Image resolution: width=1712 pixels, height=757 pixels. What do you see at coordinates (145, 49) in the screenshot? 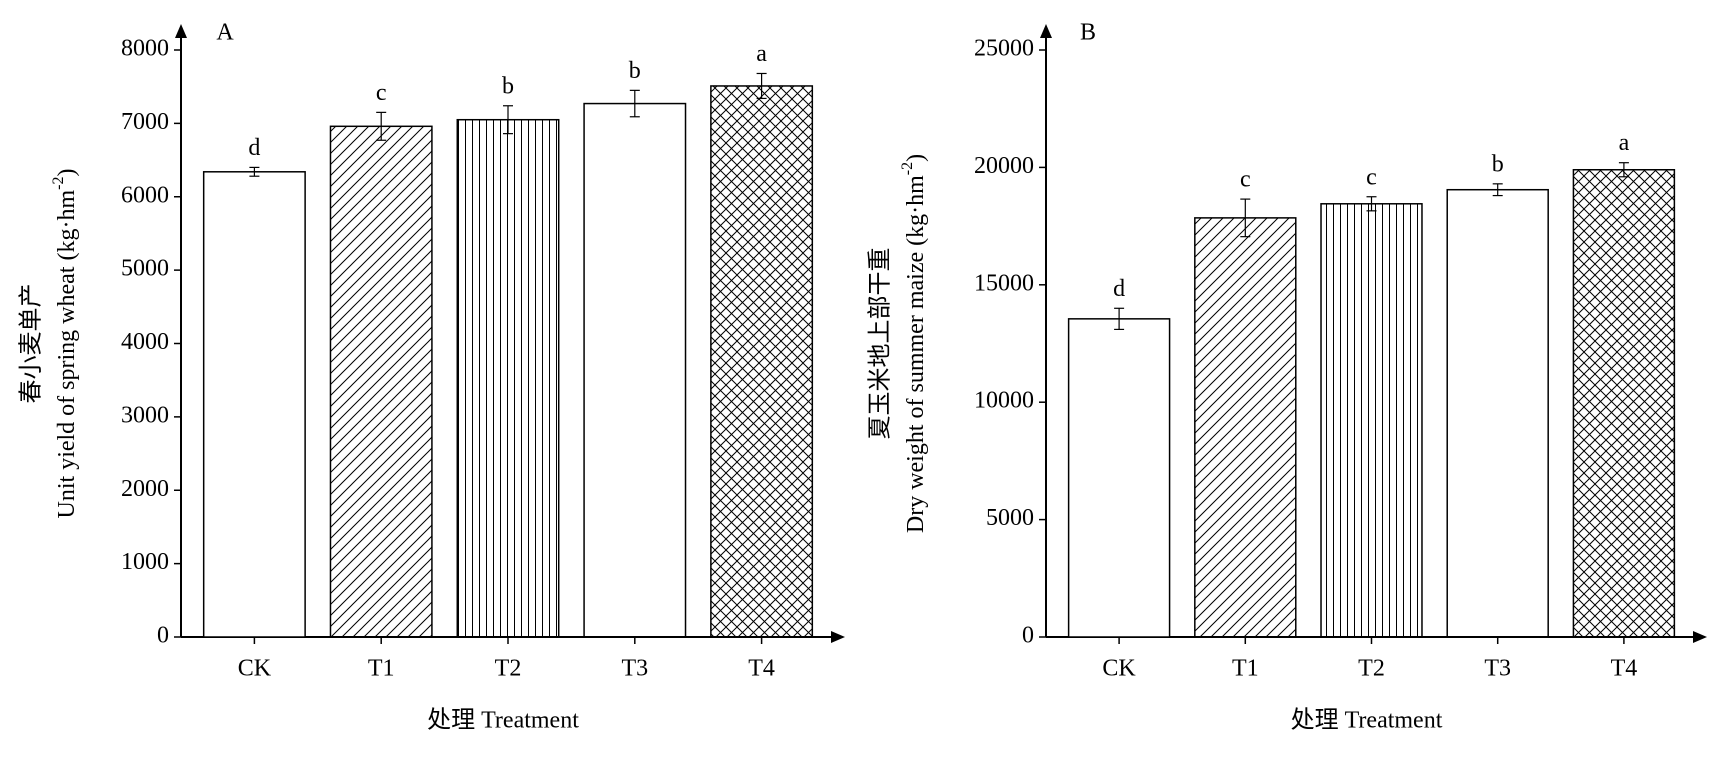
I see `y-tick-label: 8000` at bounding box center [145, 49].